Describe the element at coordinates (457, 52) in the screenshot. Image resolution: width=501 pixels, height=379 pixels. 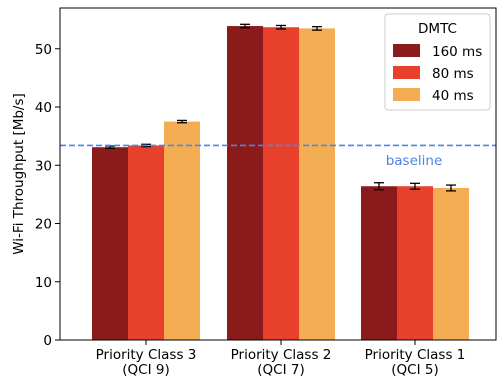
I see `legend-entry-label: 160 ms` at that location.